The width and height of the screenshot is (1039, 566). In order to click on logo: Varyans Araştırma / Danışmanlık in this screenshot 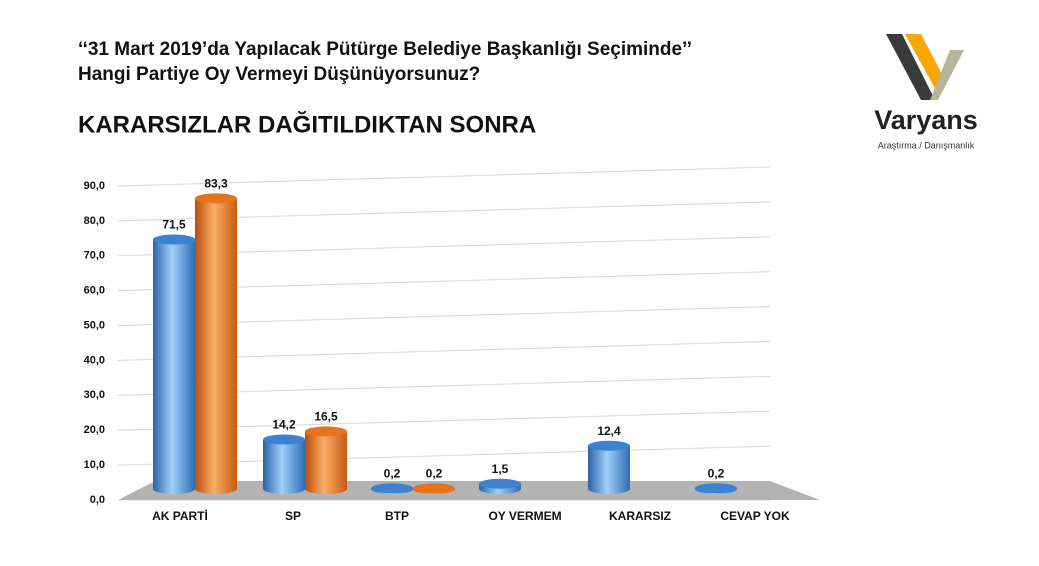, I will do `click(926, 92)`.